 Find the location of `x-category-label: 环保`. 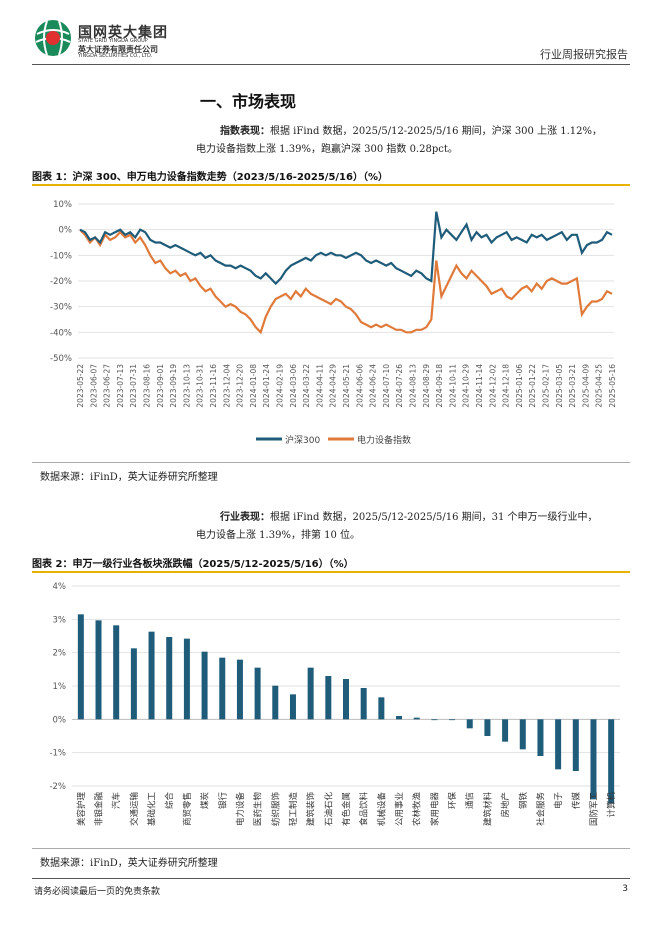

x-category-label: 环保 is located at coordinates (452, 801).